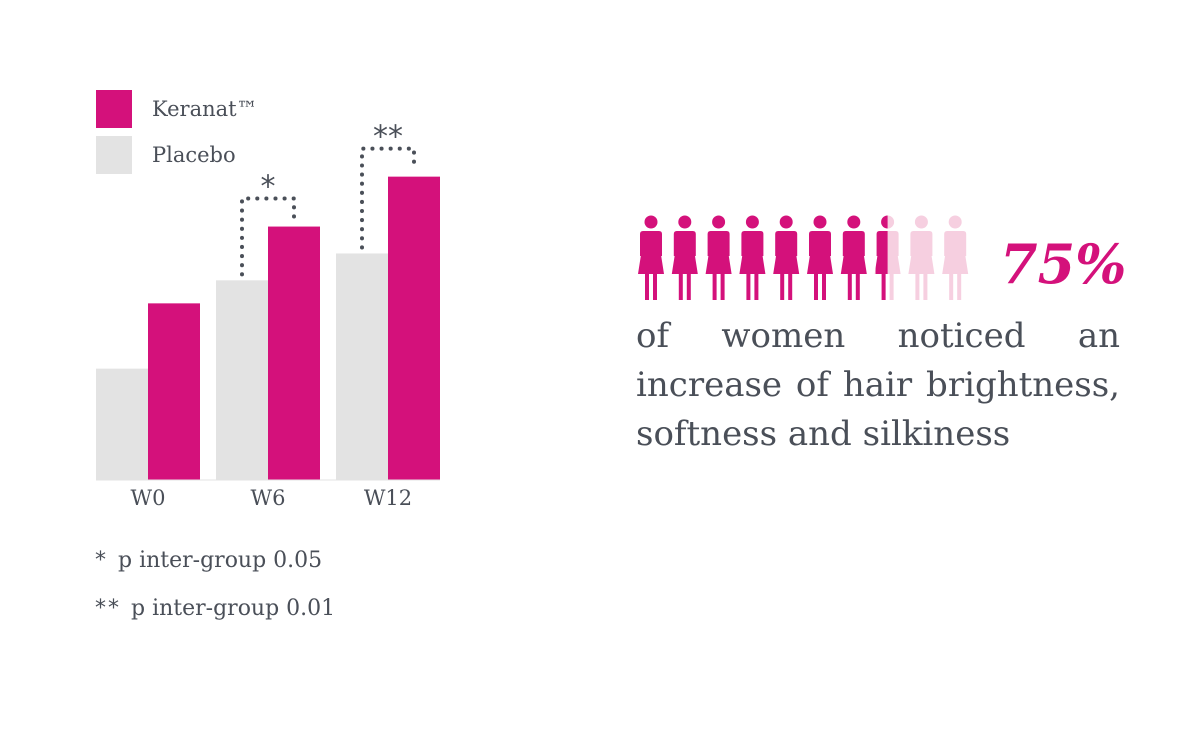 The height and width of the screenshot is (740, 1182). I want to click on legend-swatch-keranat, so click(114, 109).